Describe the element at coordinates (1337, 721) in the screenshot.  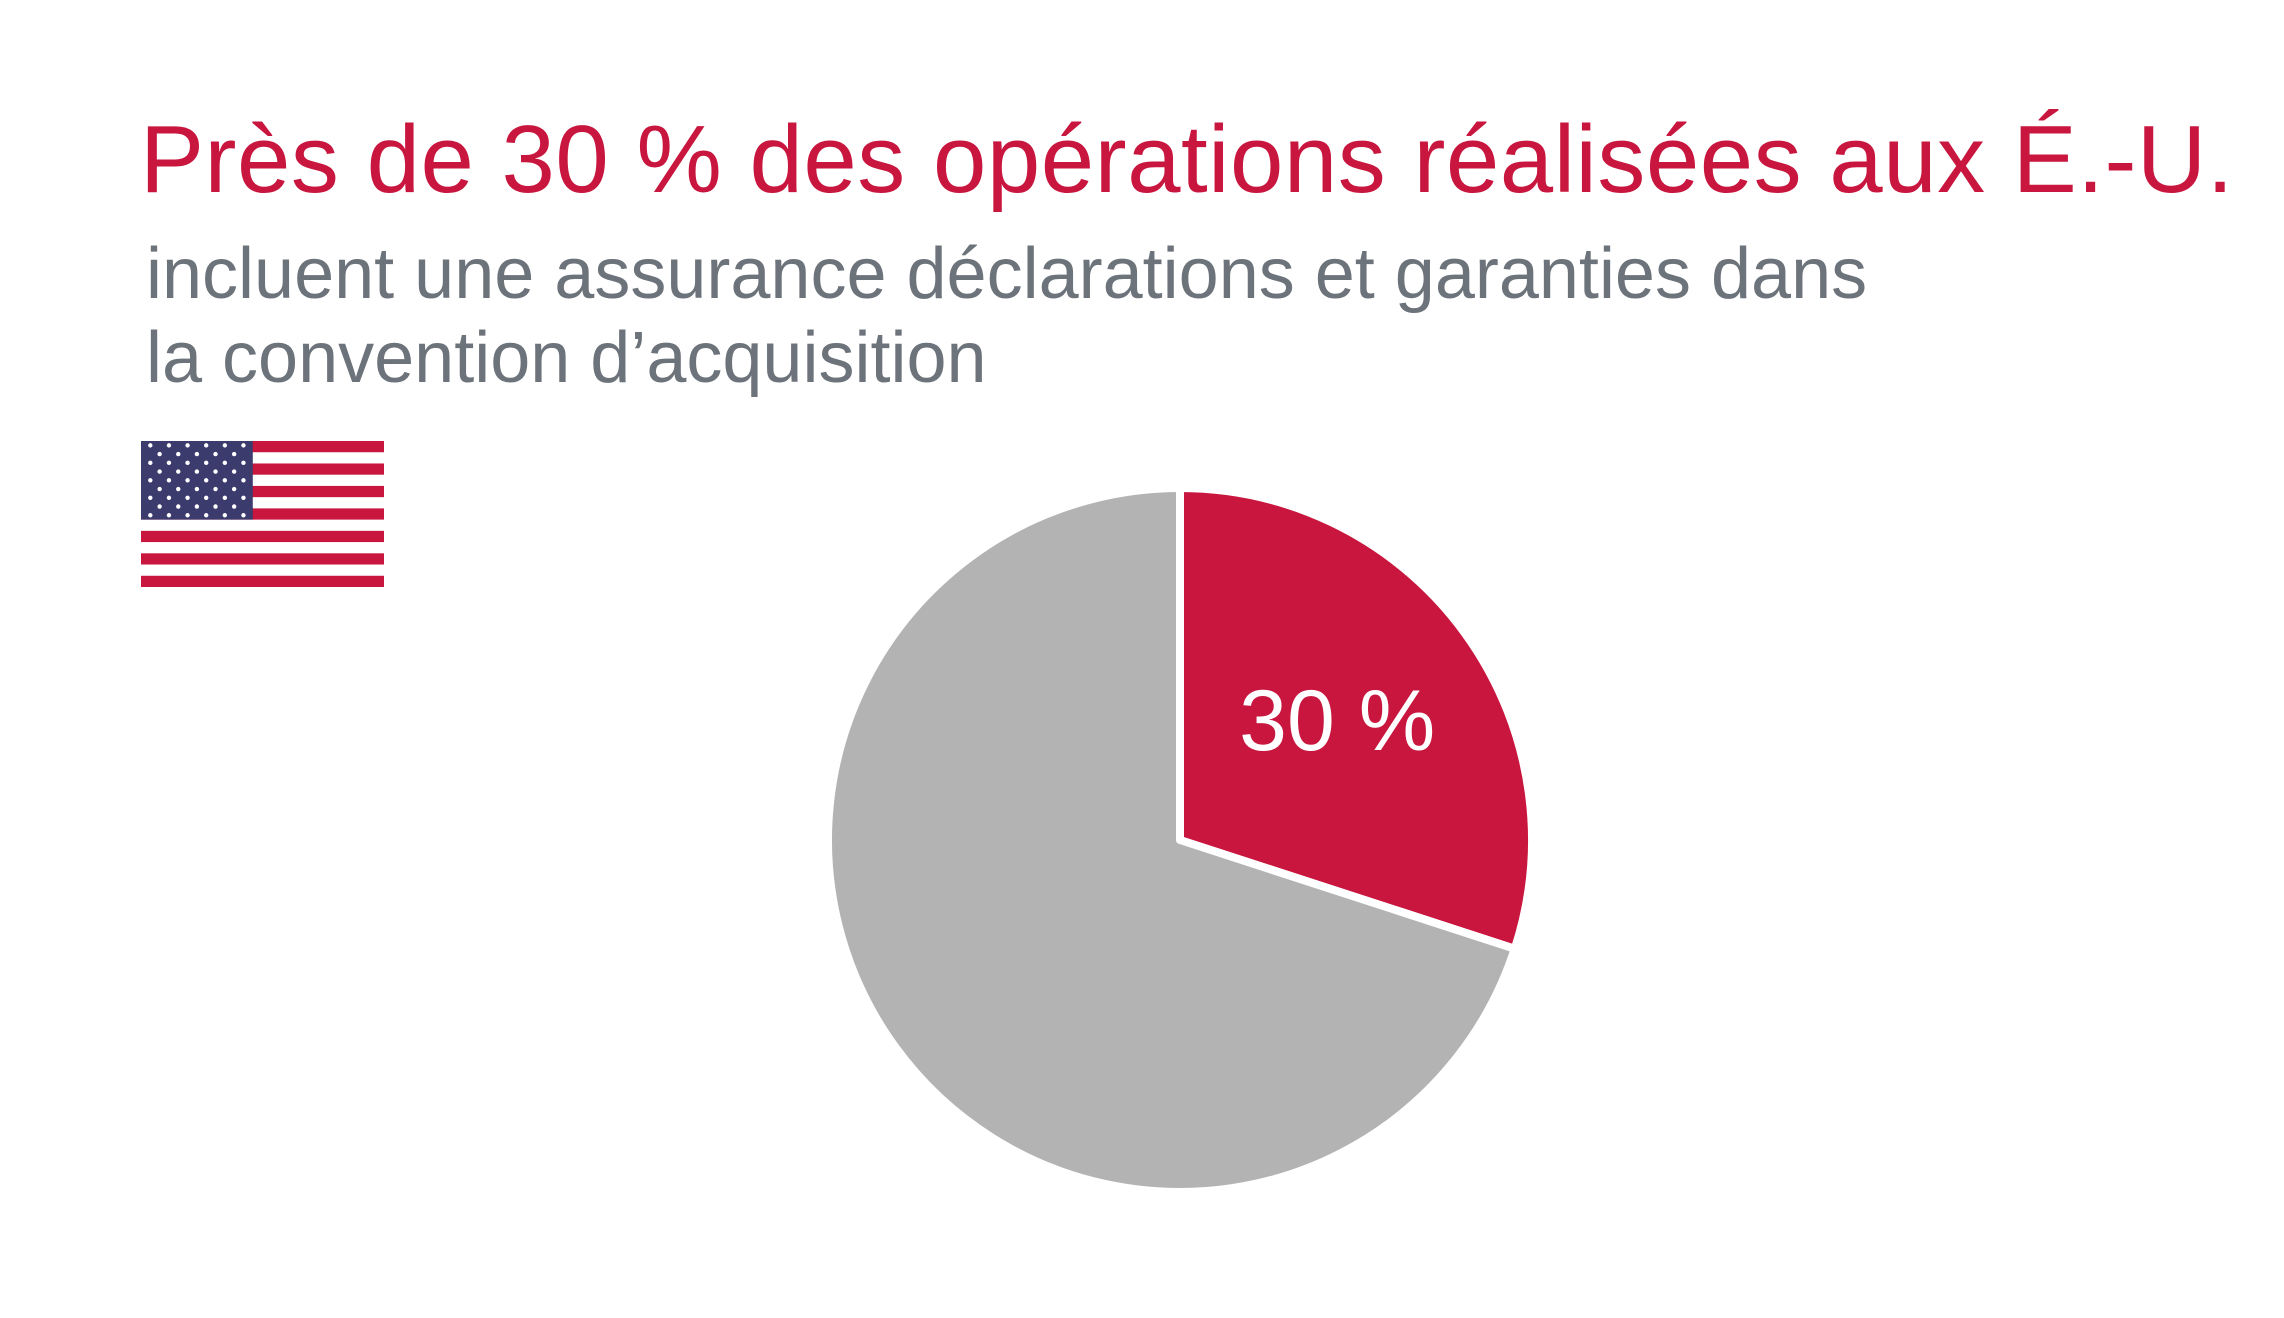
I see `pie-slice-label: 30 %` at that location.